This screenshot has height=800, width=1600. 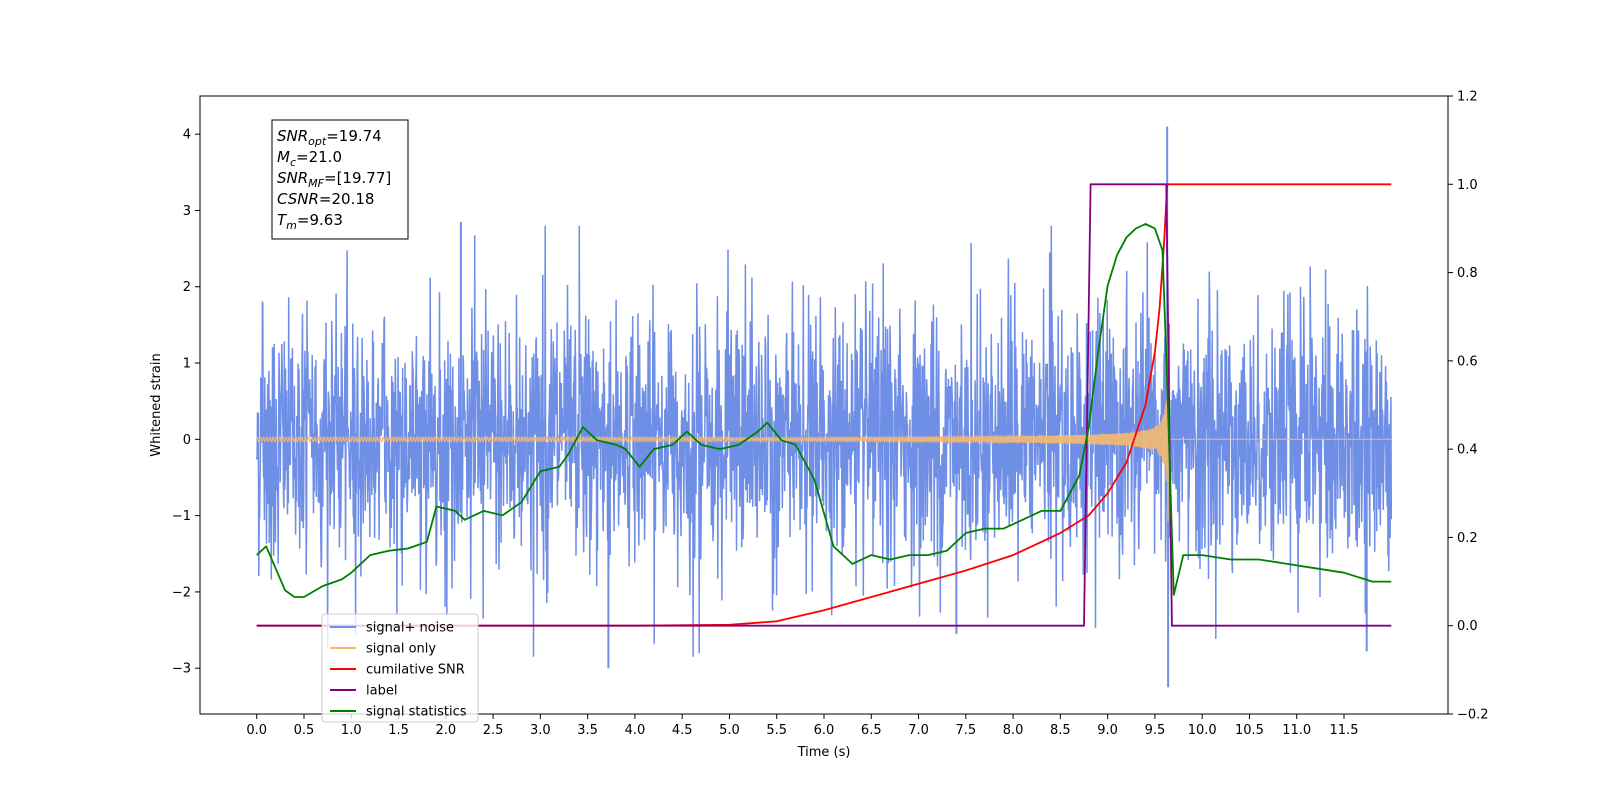 What do you see at coordinates (1296, 730) in the screenshot?
I see `x-tick-label: 11.0` at bounding box center [1296, 730].